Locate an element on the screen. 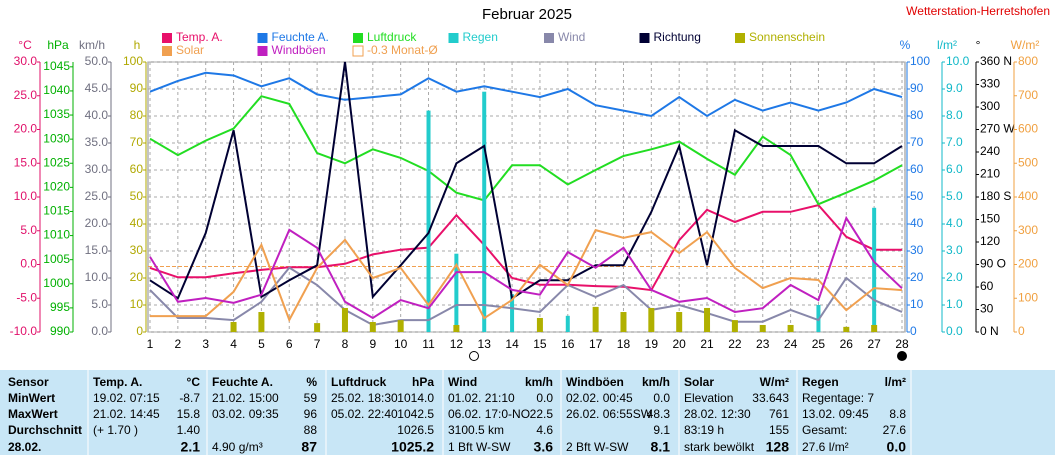  legend-label: -0.3 Monat-Ø is located at coordinates (402, 50).